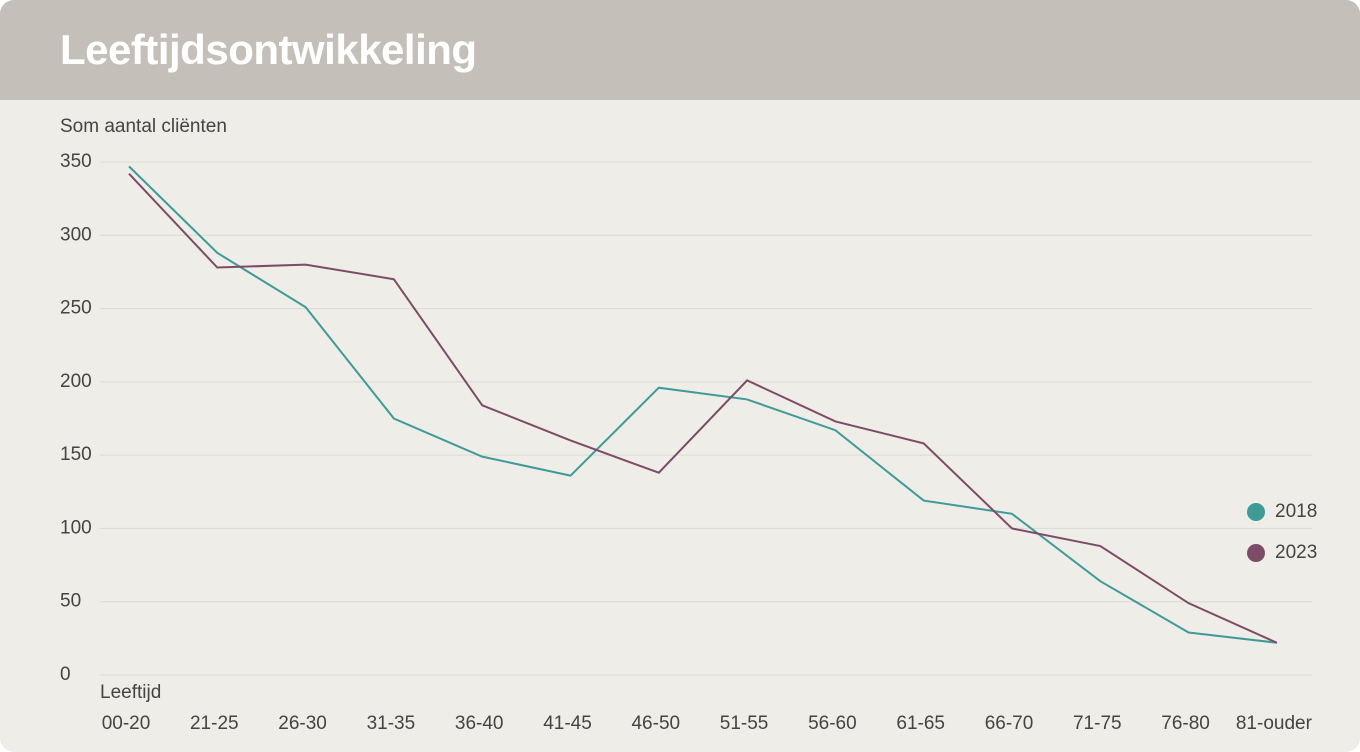 This screenshot has width=1360, height=752. I want to click on legend-label: 2018, so click(1296, 511).